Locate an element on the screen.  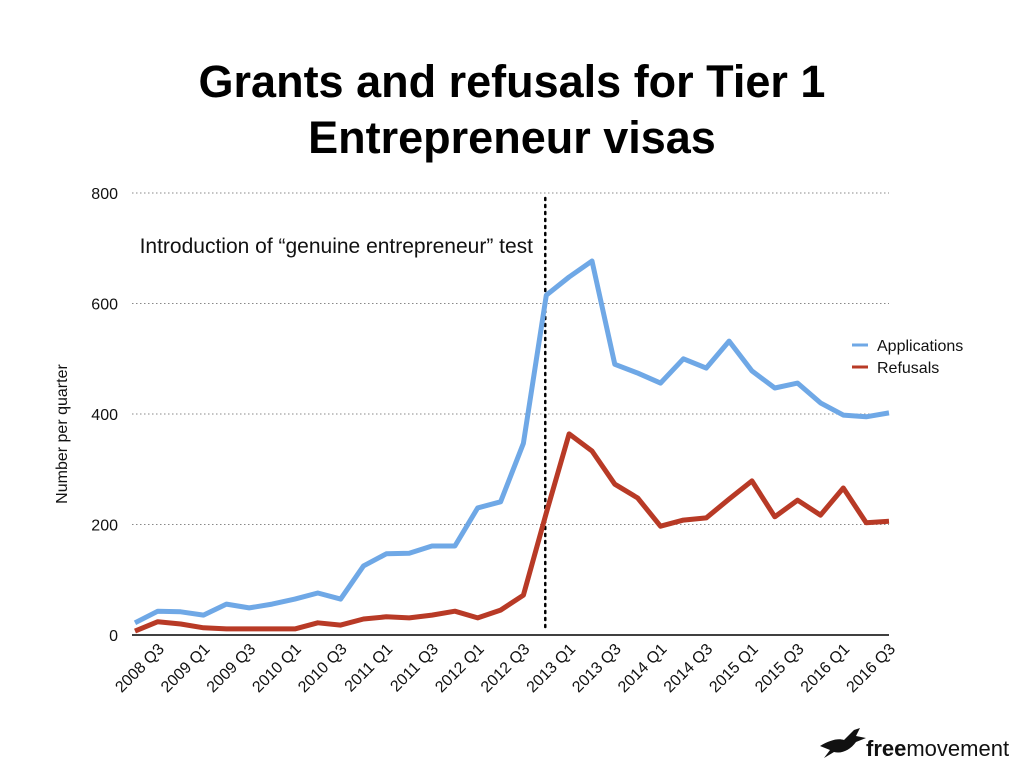
x-tick-label: 2008 Q3 is located at coordinates (139, 668).